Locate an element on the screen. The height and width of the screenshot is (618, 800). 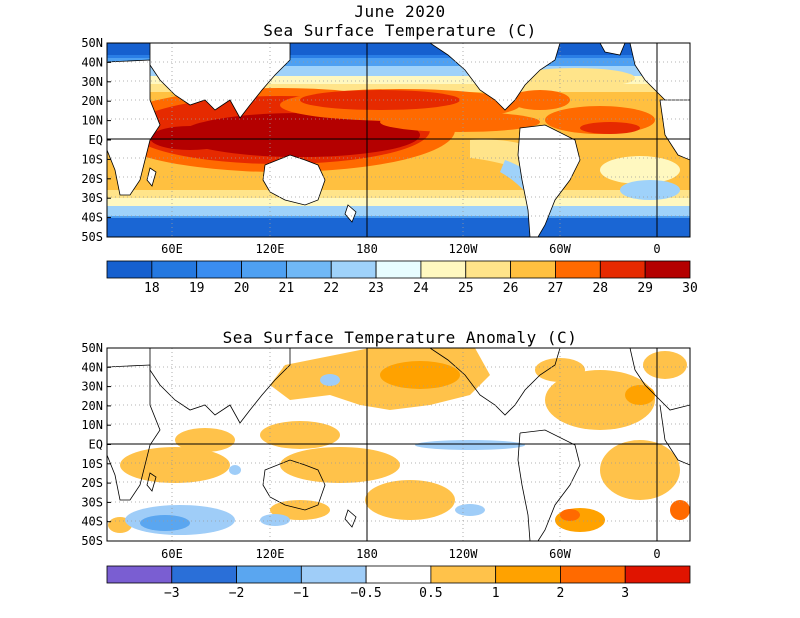
north-america-landmass is located at coordinates (495, 77).